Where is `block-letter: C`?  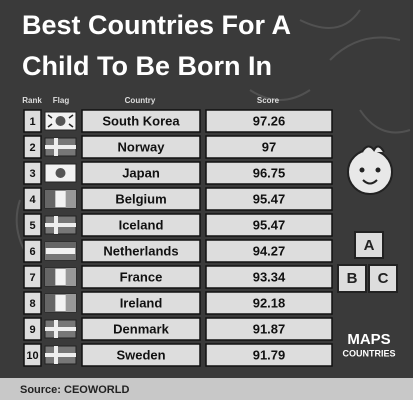
block-letter: C is located at coordinates (383, 278).